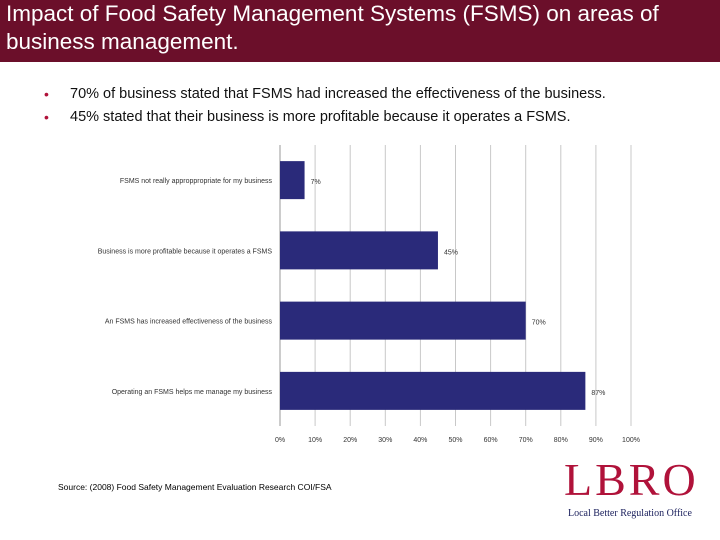 This screenshot has height=540, width=720. I want to click on data-label: 45%, so click(451, 252).